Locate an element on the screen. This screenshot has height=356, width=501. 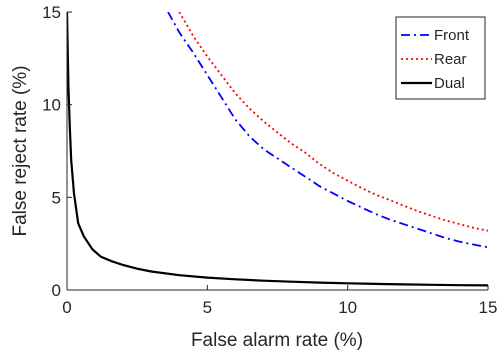
y-tick-label: 5 is located at coordinates (56, 197).